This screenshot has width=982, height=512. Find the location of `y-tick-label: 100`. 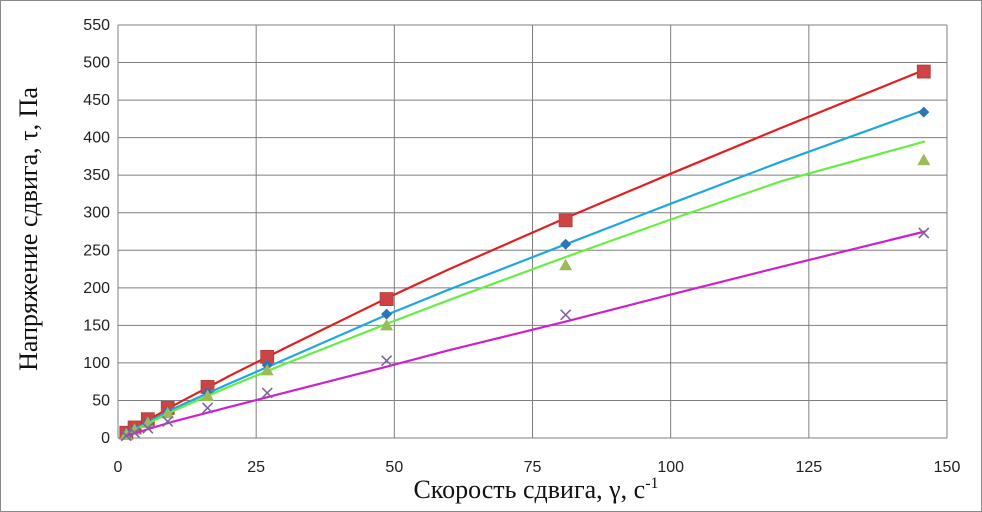

y-tick-label: 100 is located at coordinates (96, 363).